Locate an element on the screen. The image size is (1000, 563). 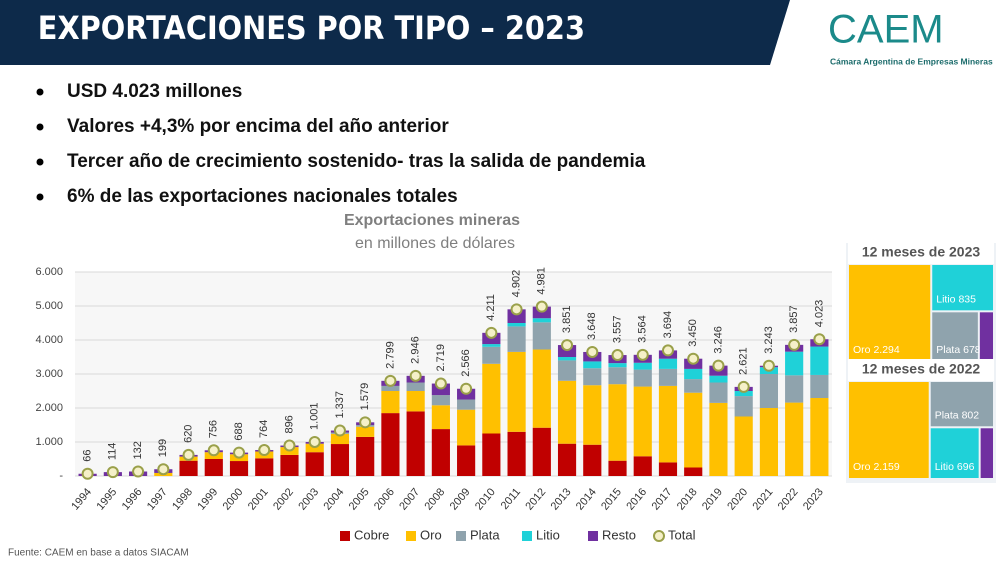
y-tick-label: 3.000 is located at coordinates (49, 374).